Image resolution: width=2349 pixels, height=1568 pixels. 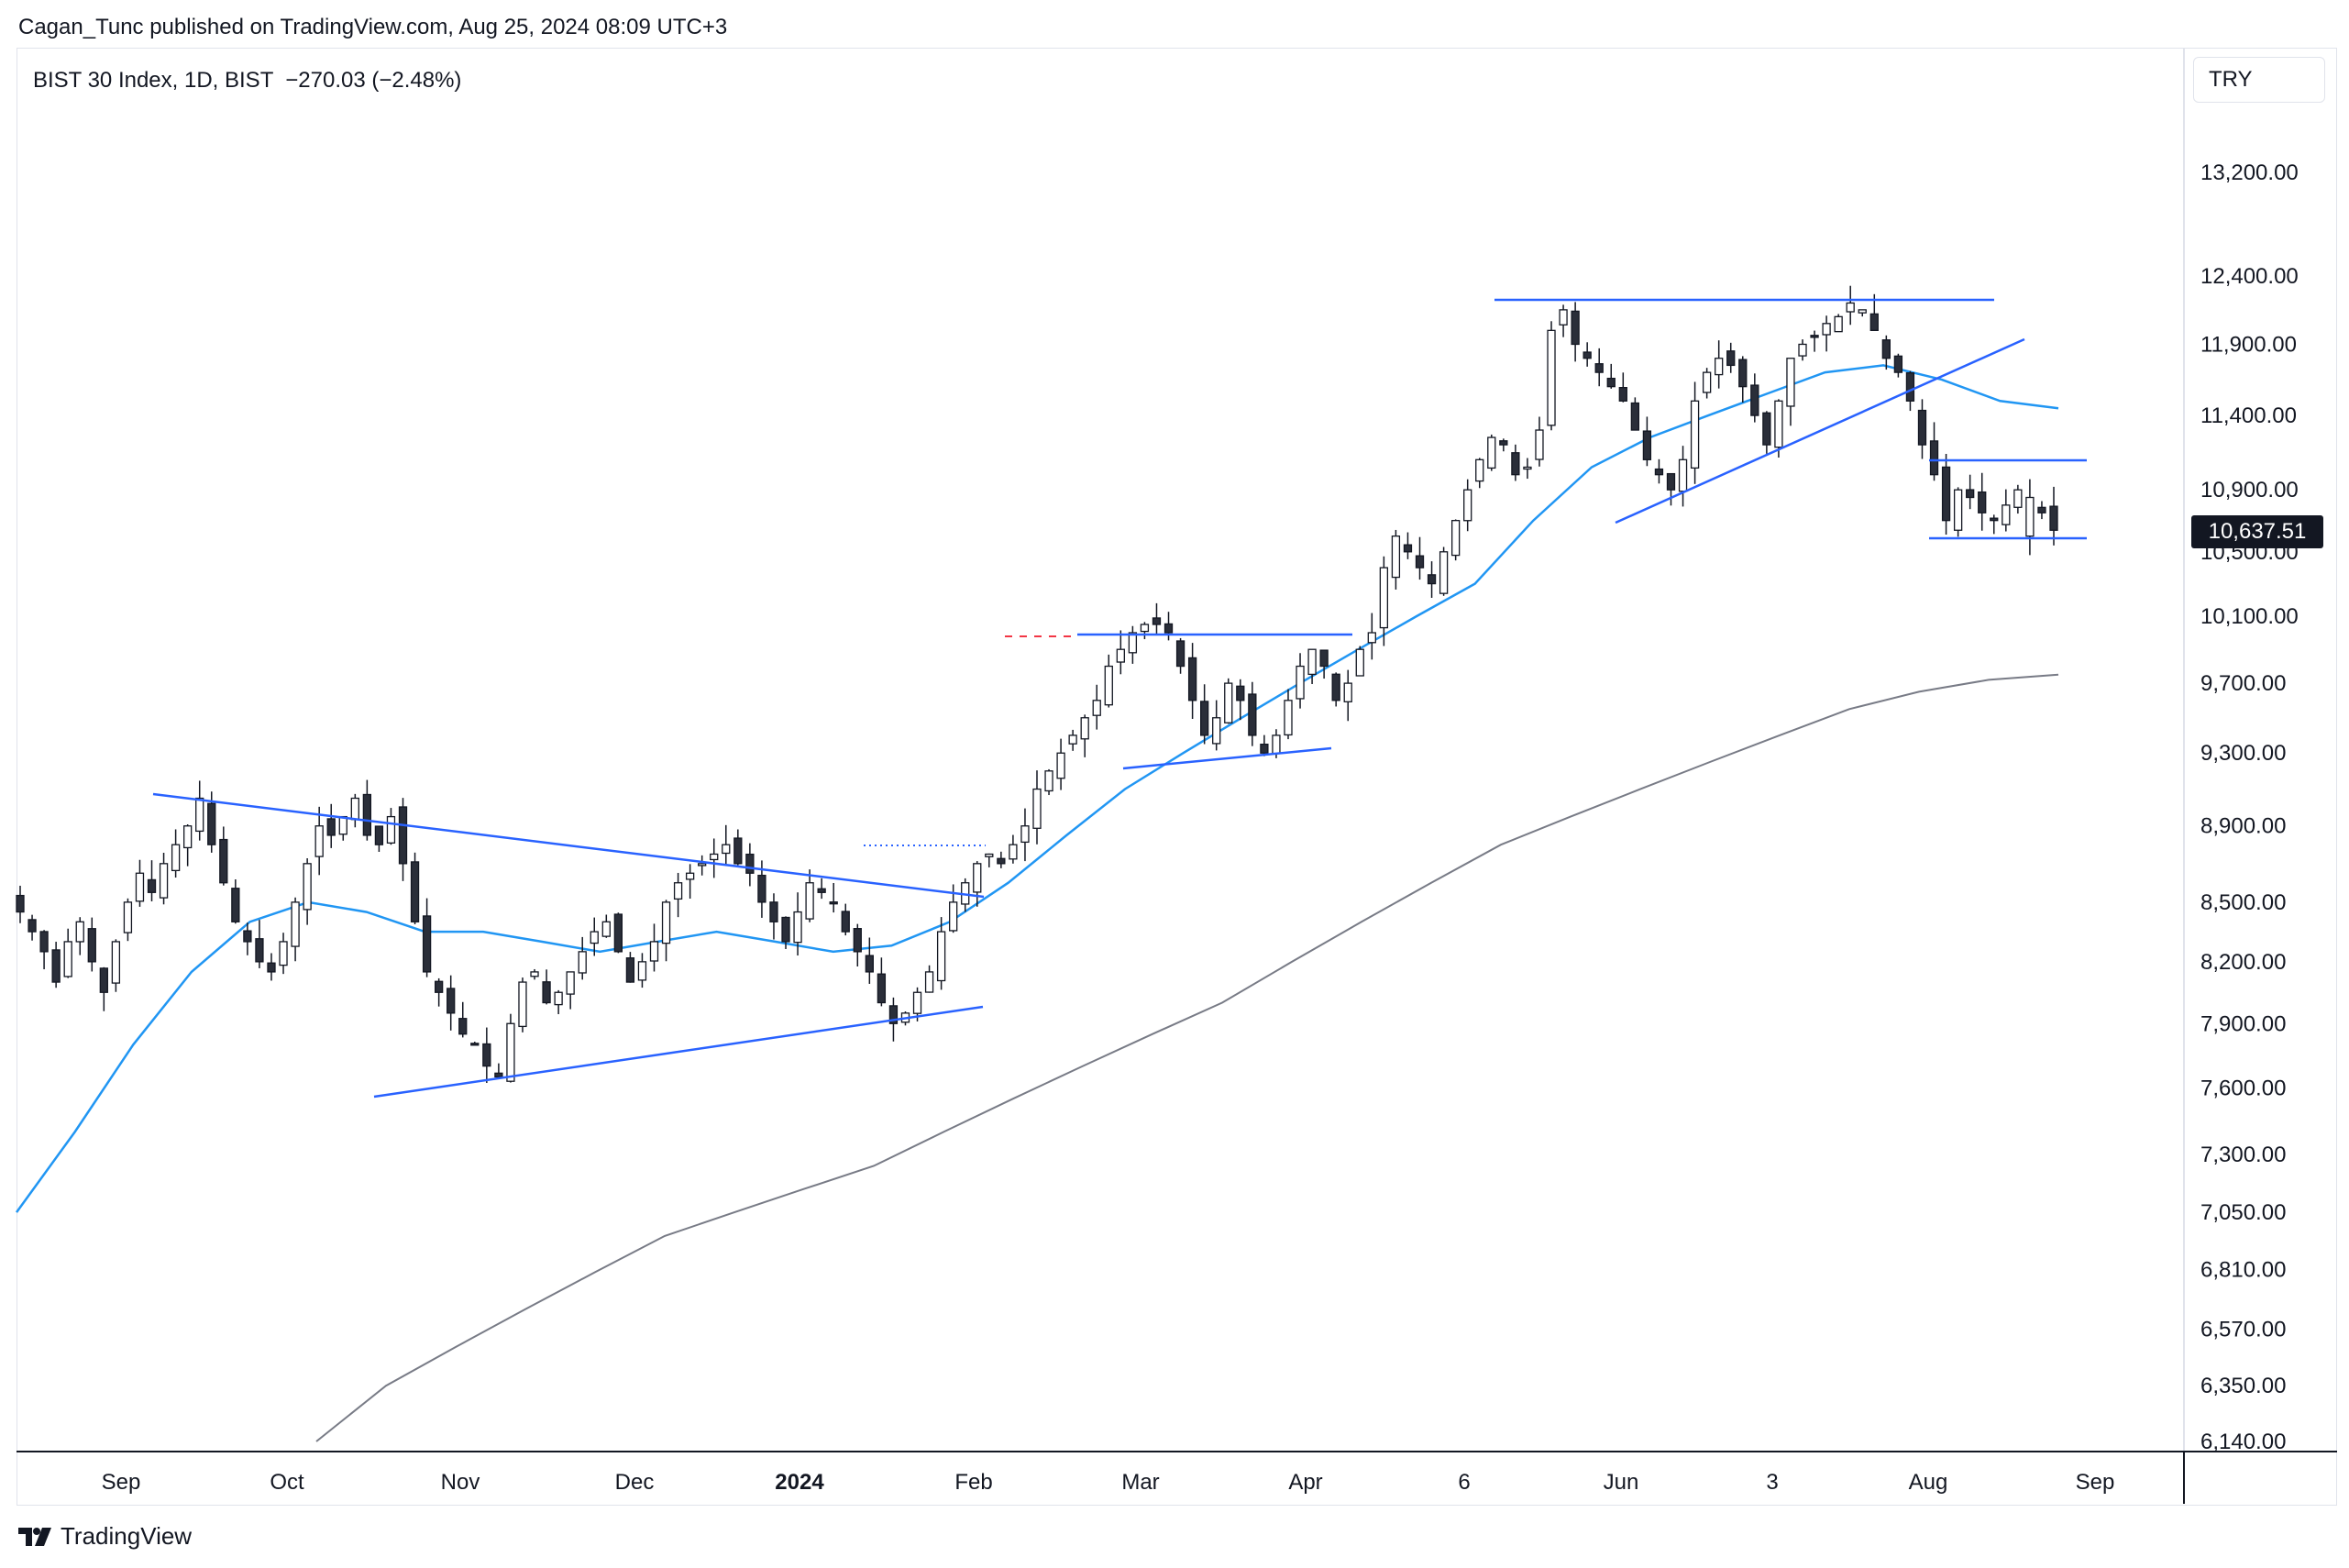 I want to click on x-tick-label: 6, so click(x=1464, y=1483).